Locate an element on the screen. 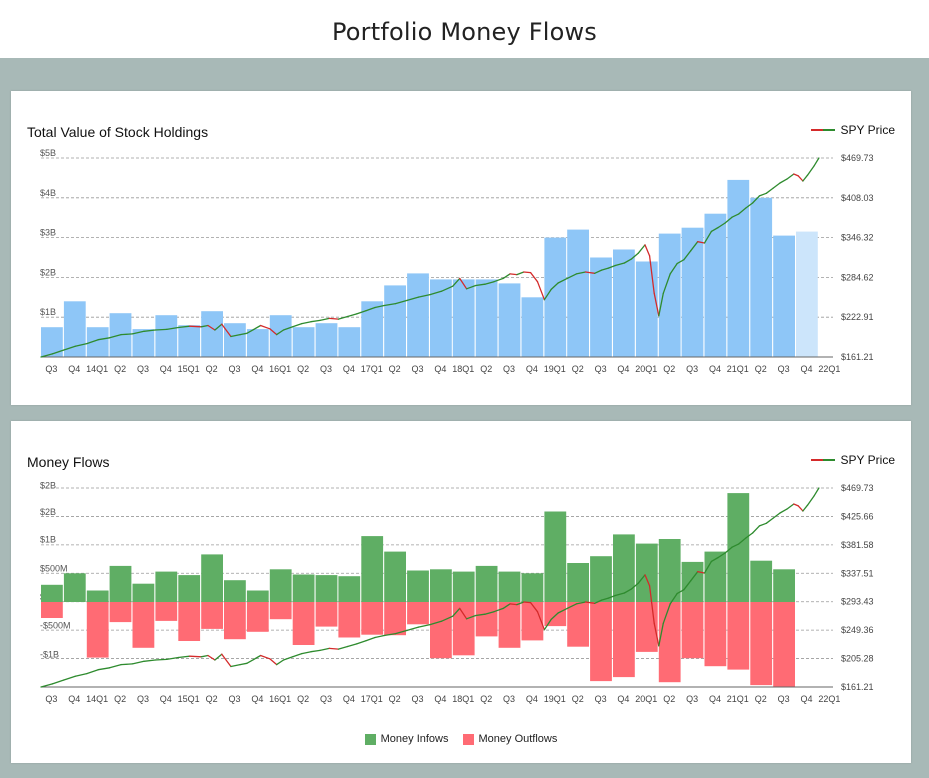 The width and height of the screenshot is (929, 778). x-tick-label: 19Q1 is located at coordinates (555, 699).